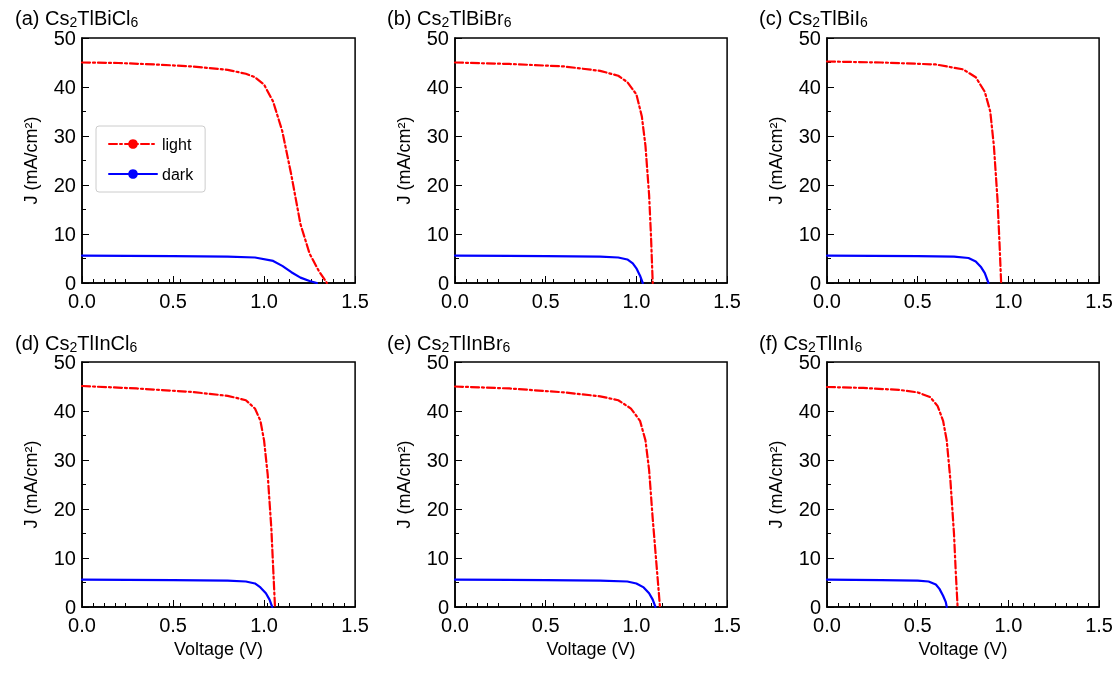 The width and height of the screenshot is (1115, 677). Describe the element at coordinates (178, 174) in the screenshot. I see `legend-label: dark` at that location.